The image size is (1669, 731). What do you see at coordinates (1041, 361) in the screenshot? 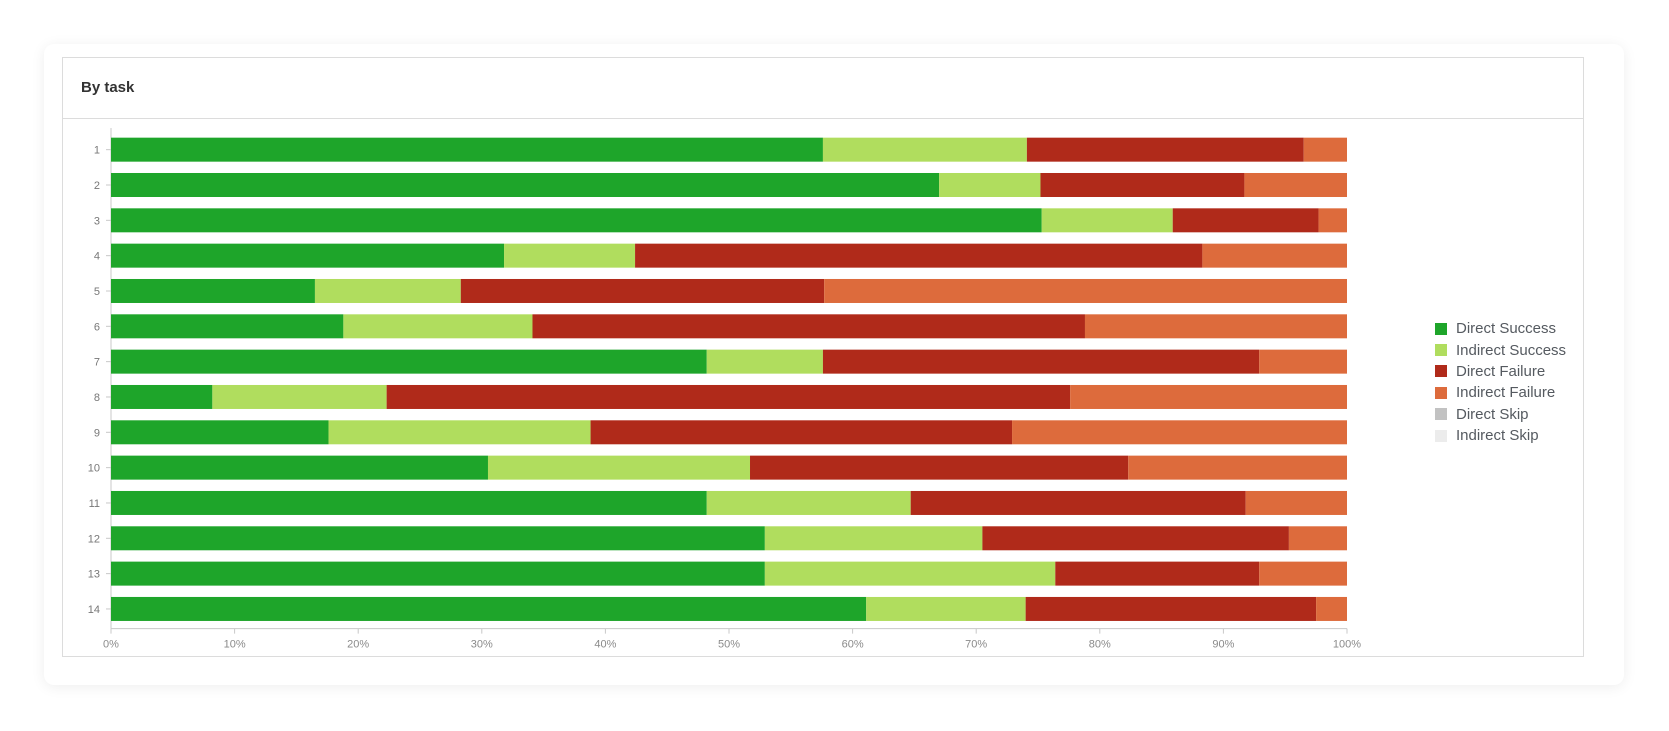
I see `bar-segment-7-direct-failure` at bounding box center [1041, 361].